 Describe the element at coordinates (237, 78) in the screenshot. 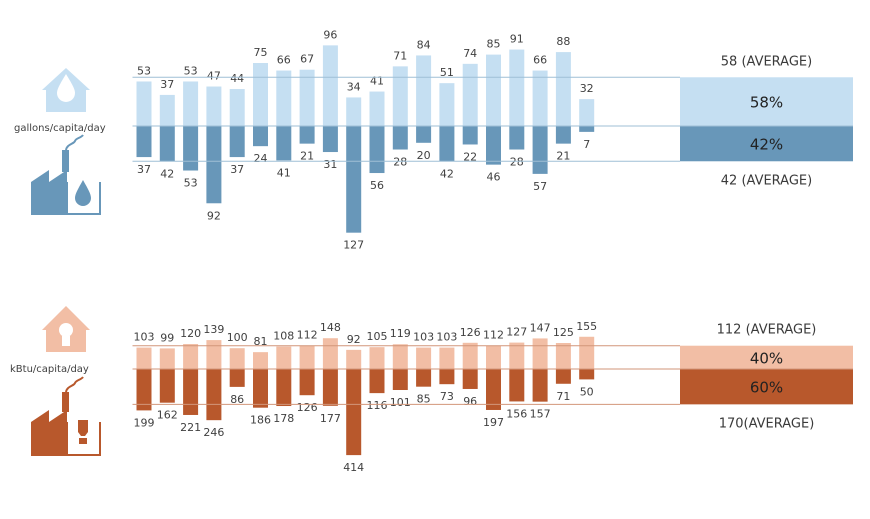

I see `water-top-value-label: 44` at that location.